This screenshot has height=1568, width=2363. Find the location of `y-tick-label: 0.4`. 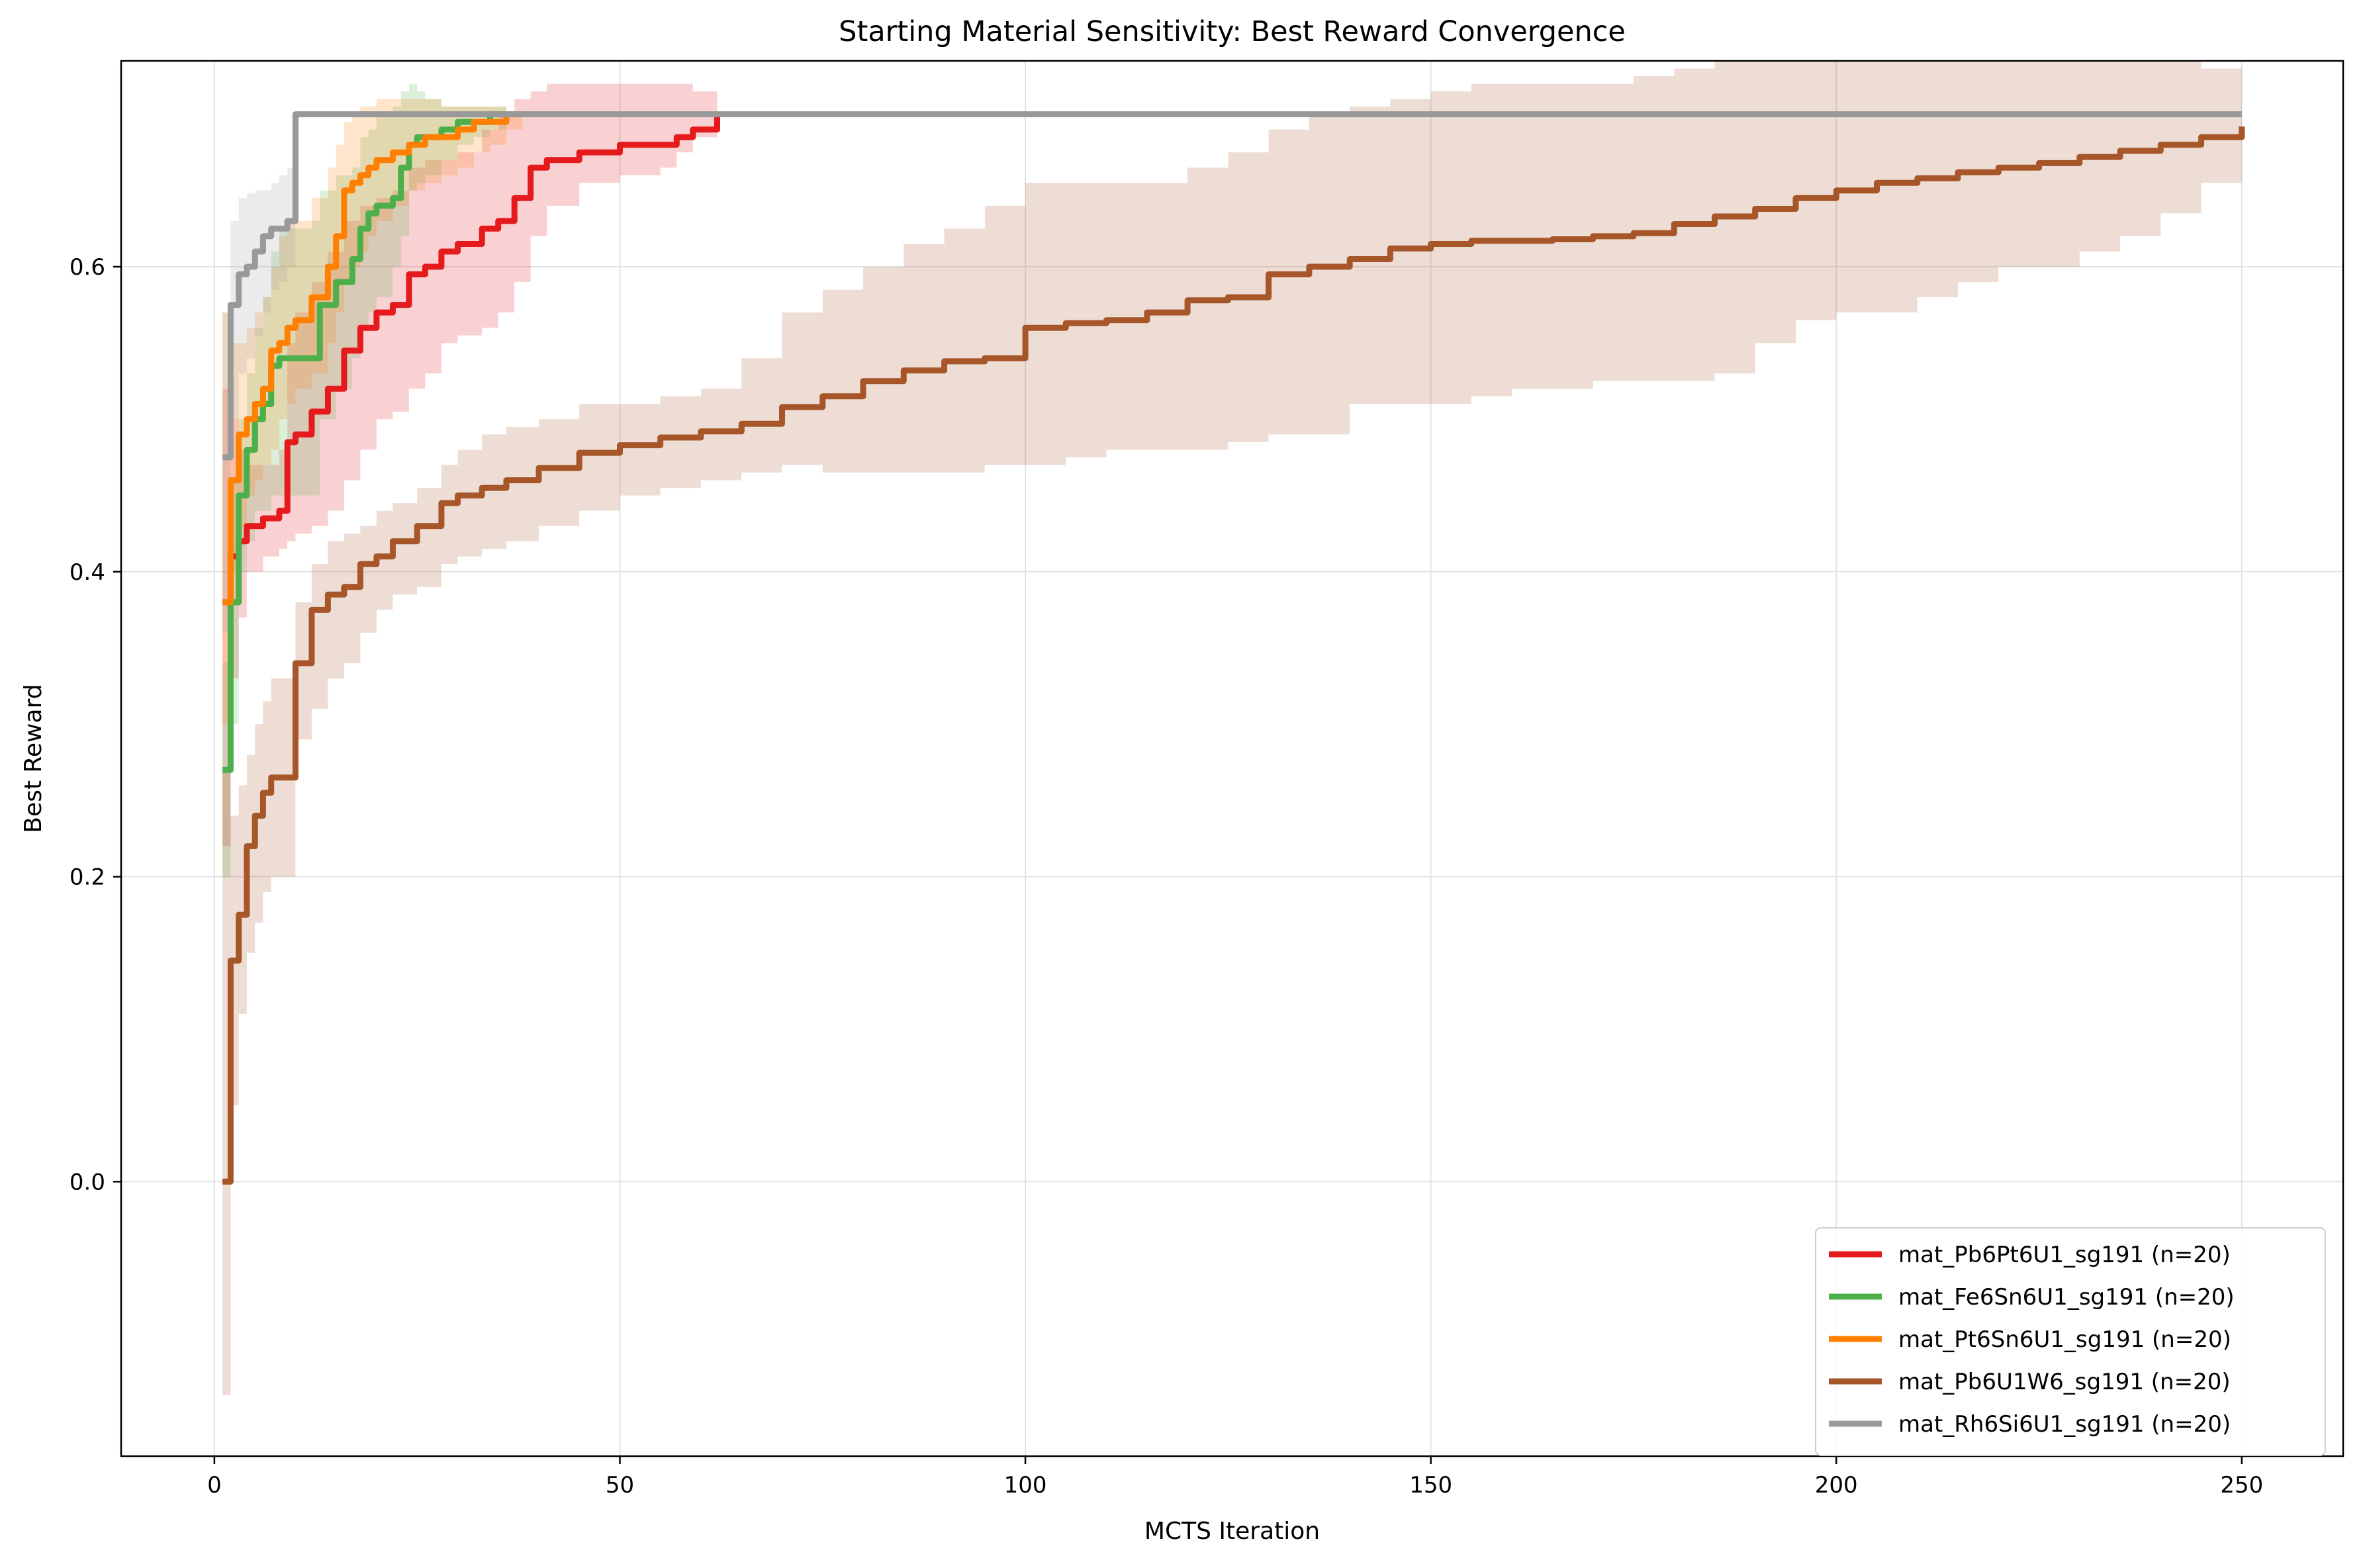

y-tick-label: 0.4 is located at coordinates (87, 572).